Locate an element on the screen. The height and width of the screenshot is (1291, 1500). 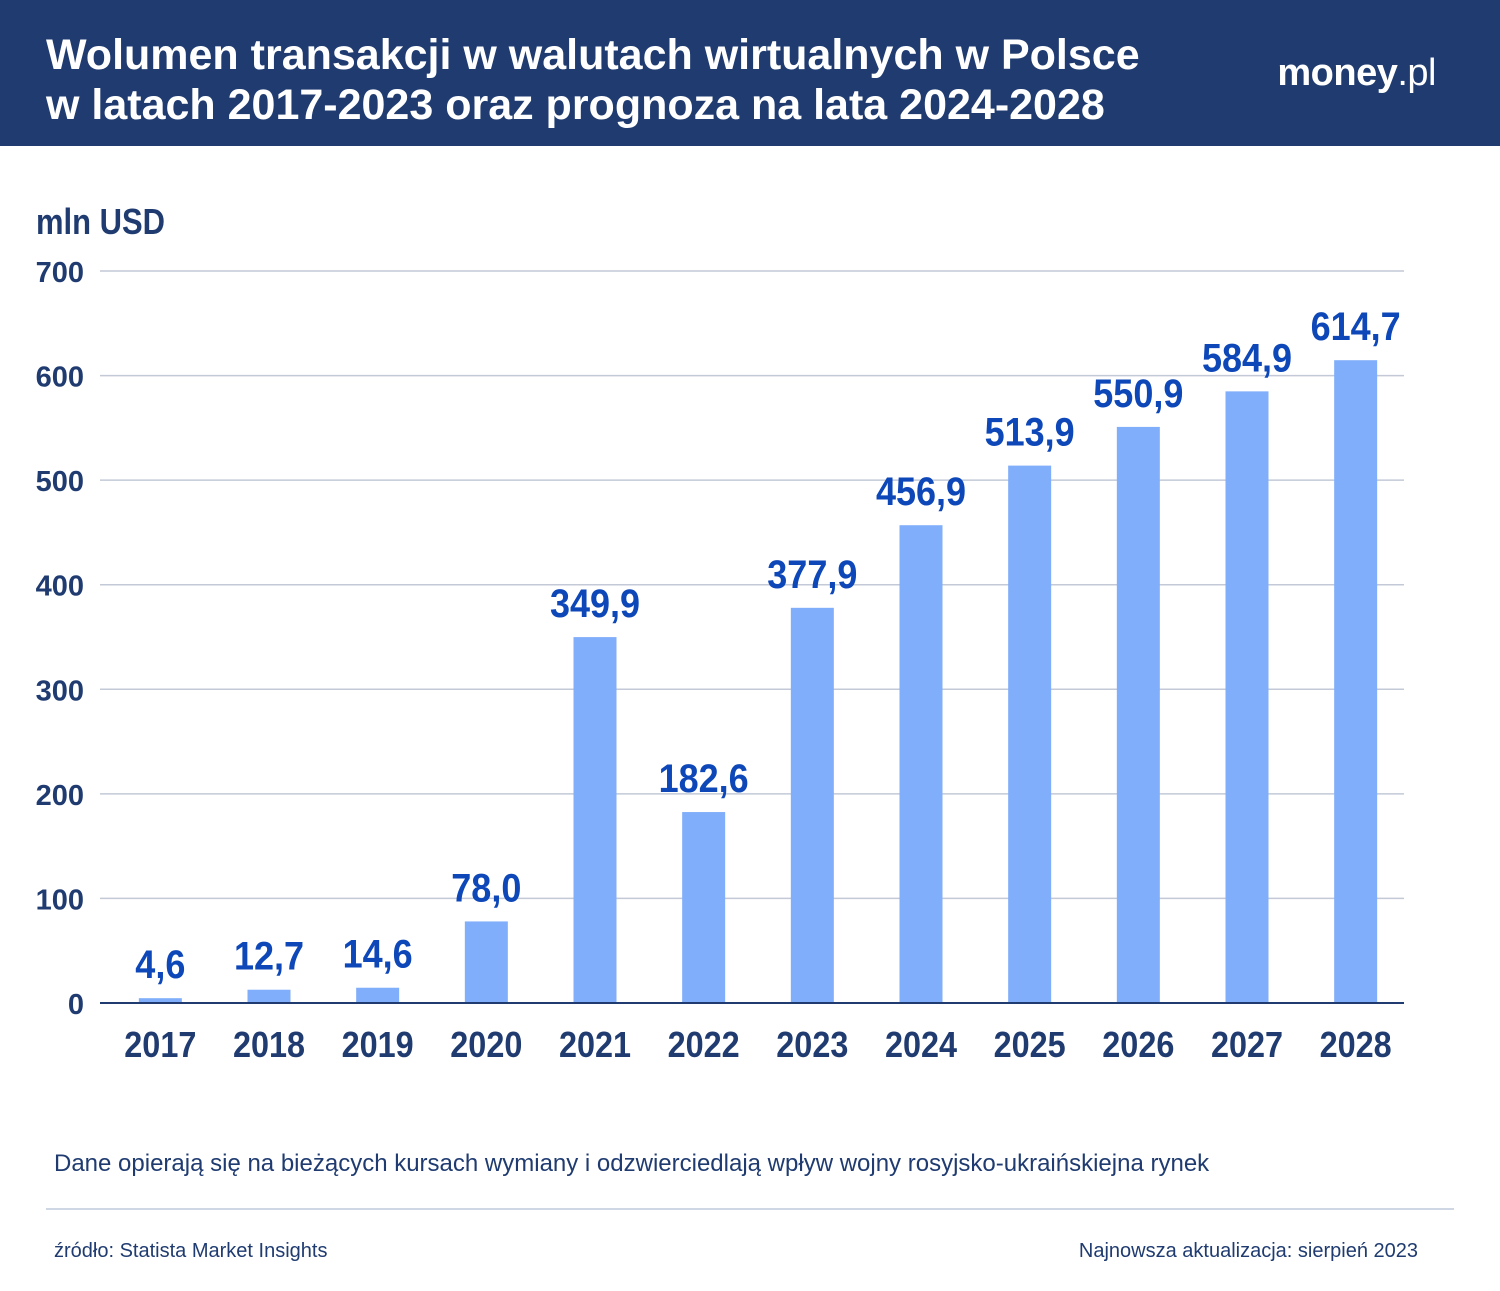
value-label-2019: 14,6 is located at coordinates (378, 955).